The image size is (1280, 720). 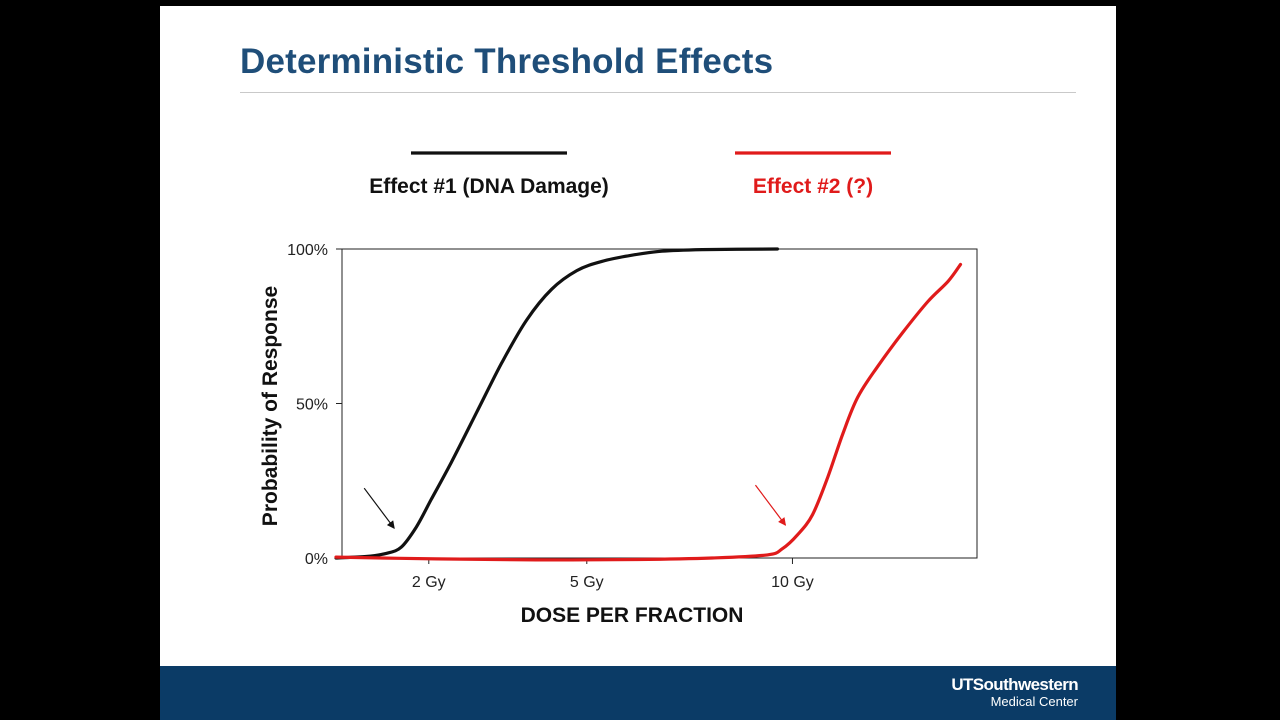 I want to click on y-tick-label-0: 0%, so click(x=316, y=559).